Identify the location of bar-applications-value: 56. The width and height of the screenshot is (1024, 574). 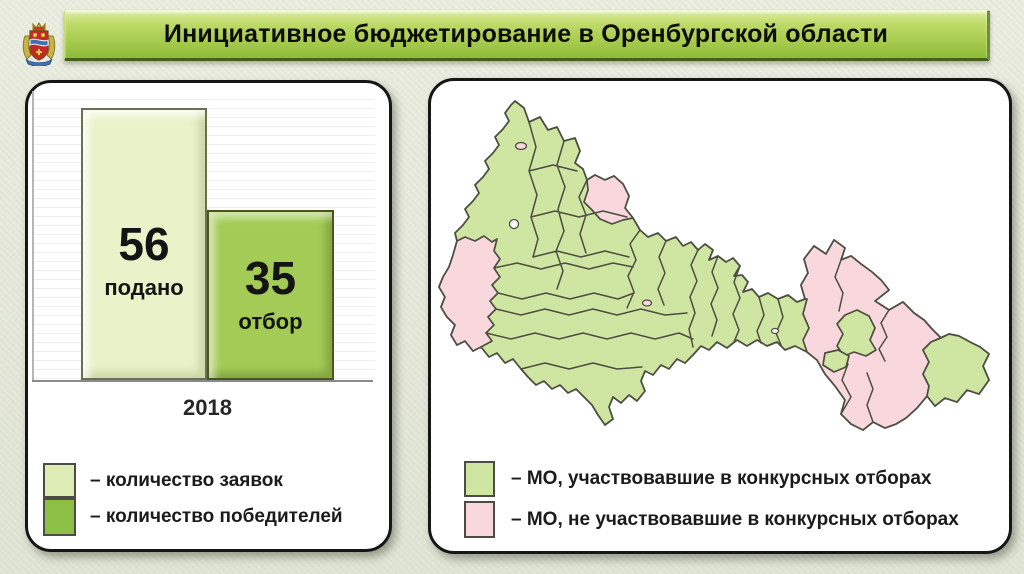
(144, 244).